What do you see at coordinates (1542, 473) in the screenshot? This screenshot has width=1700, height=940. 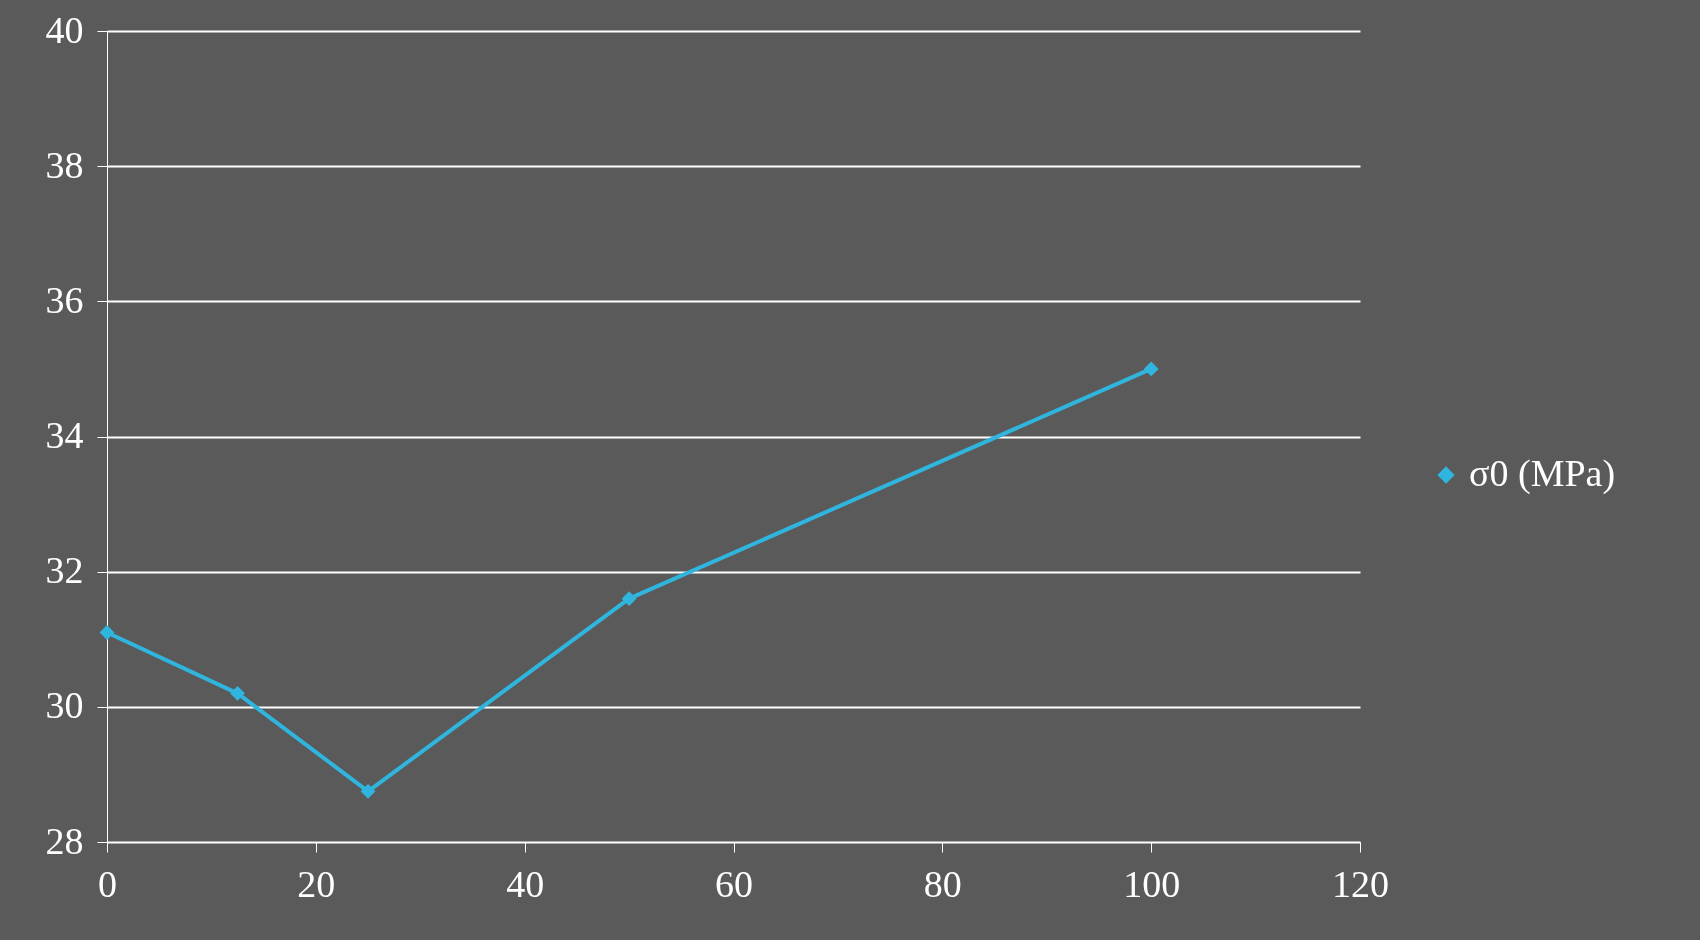 I see `legend-label: σ0 (MPa)` at bounding box center [1542, 473].